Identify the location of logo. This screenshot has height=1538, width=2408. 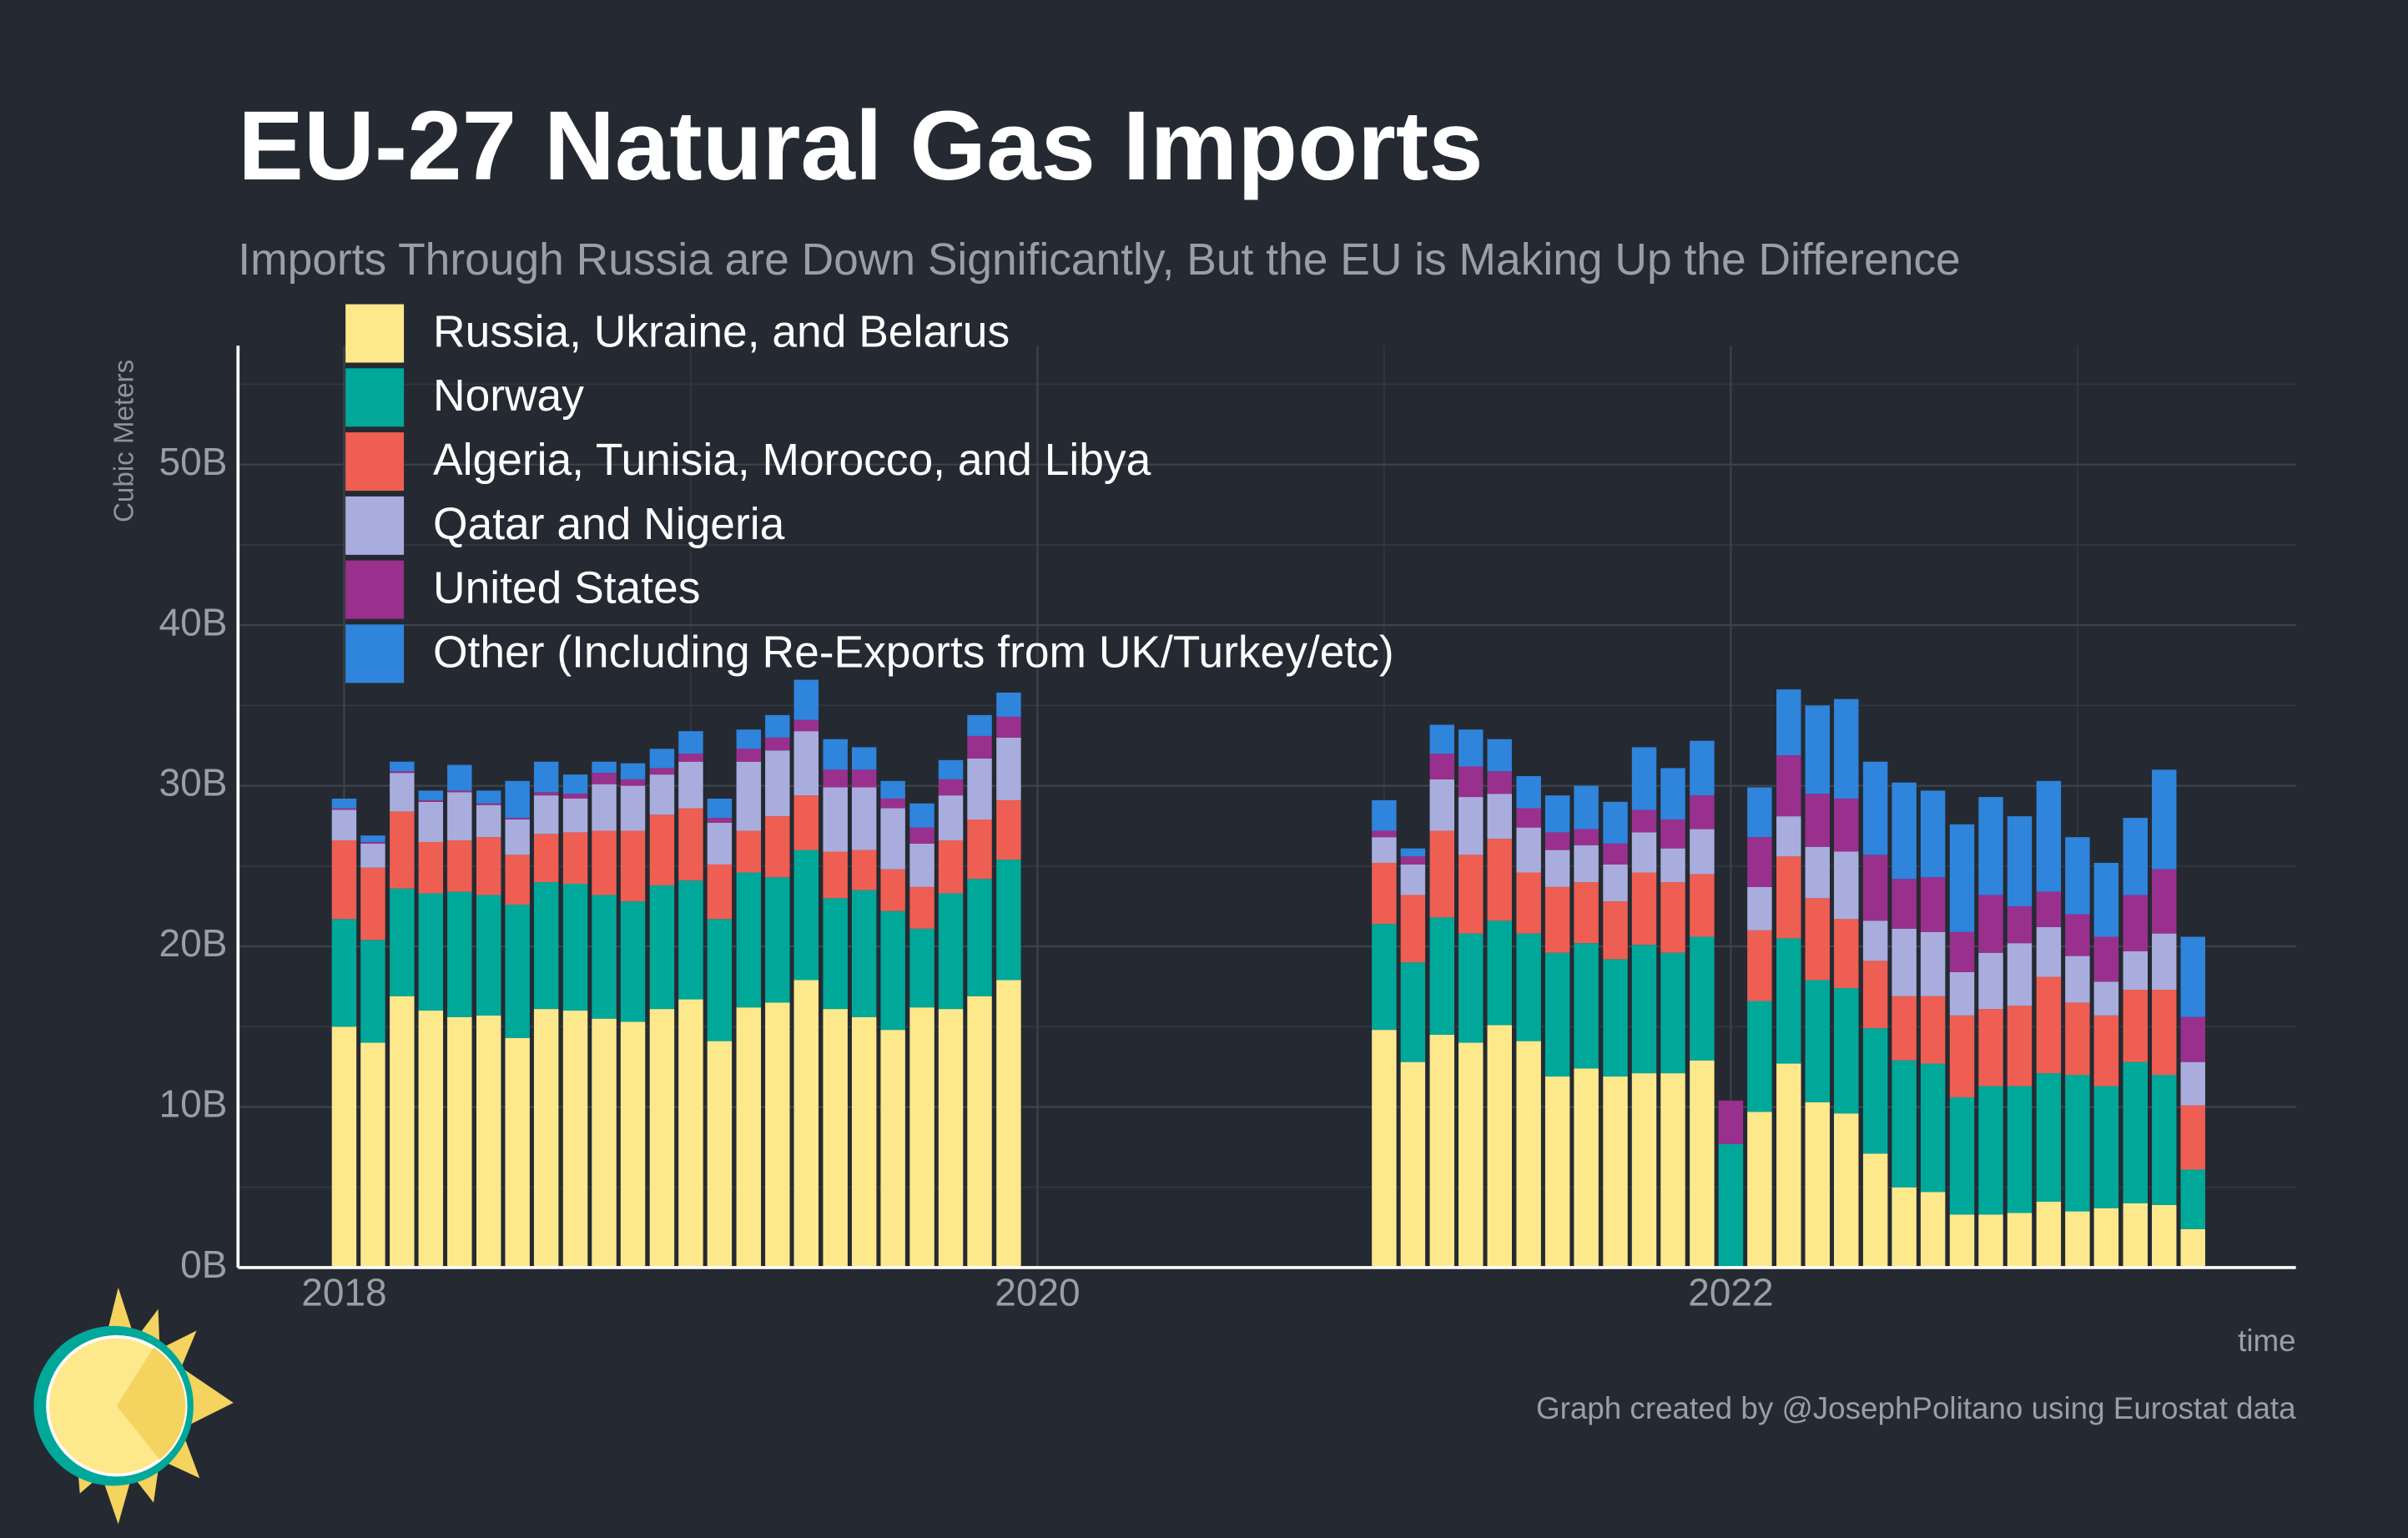
(133, 1406).